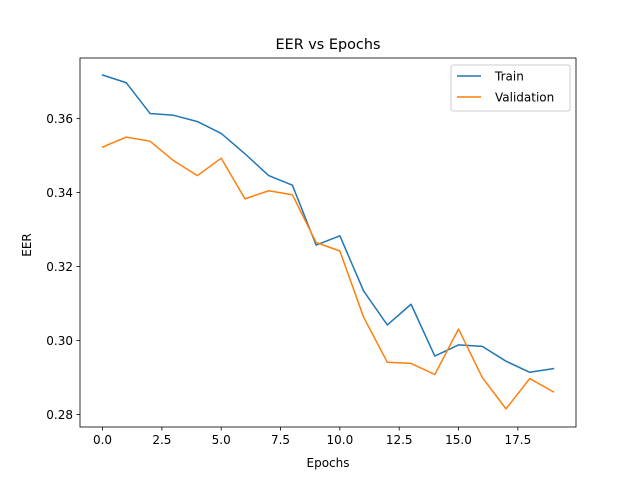  What do you see at coordinates (517, 440) in the screenshot?
I see `x-tick-label: 17.5` at bounding box center [517, 440].